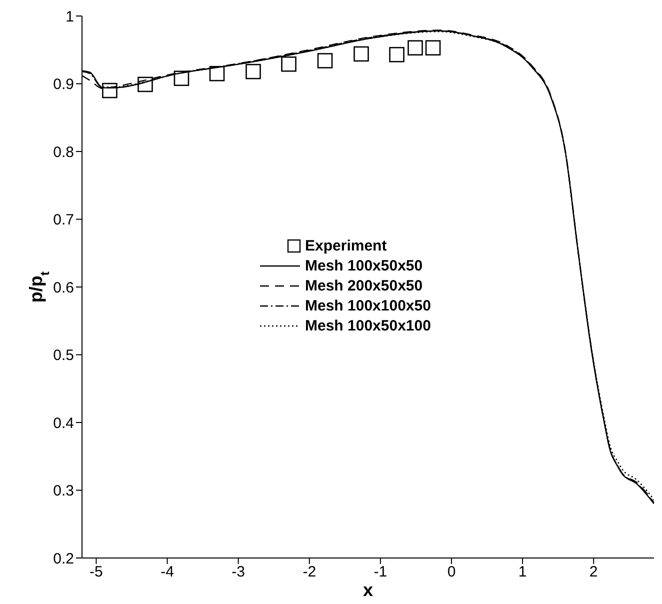  Describe the element at coordinates (238, 572) in the screenshot. I see `x-tick-label: -3` at that location.